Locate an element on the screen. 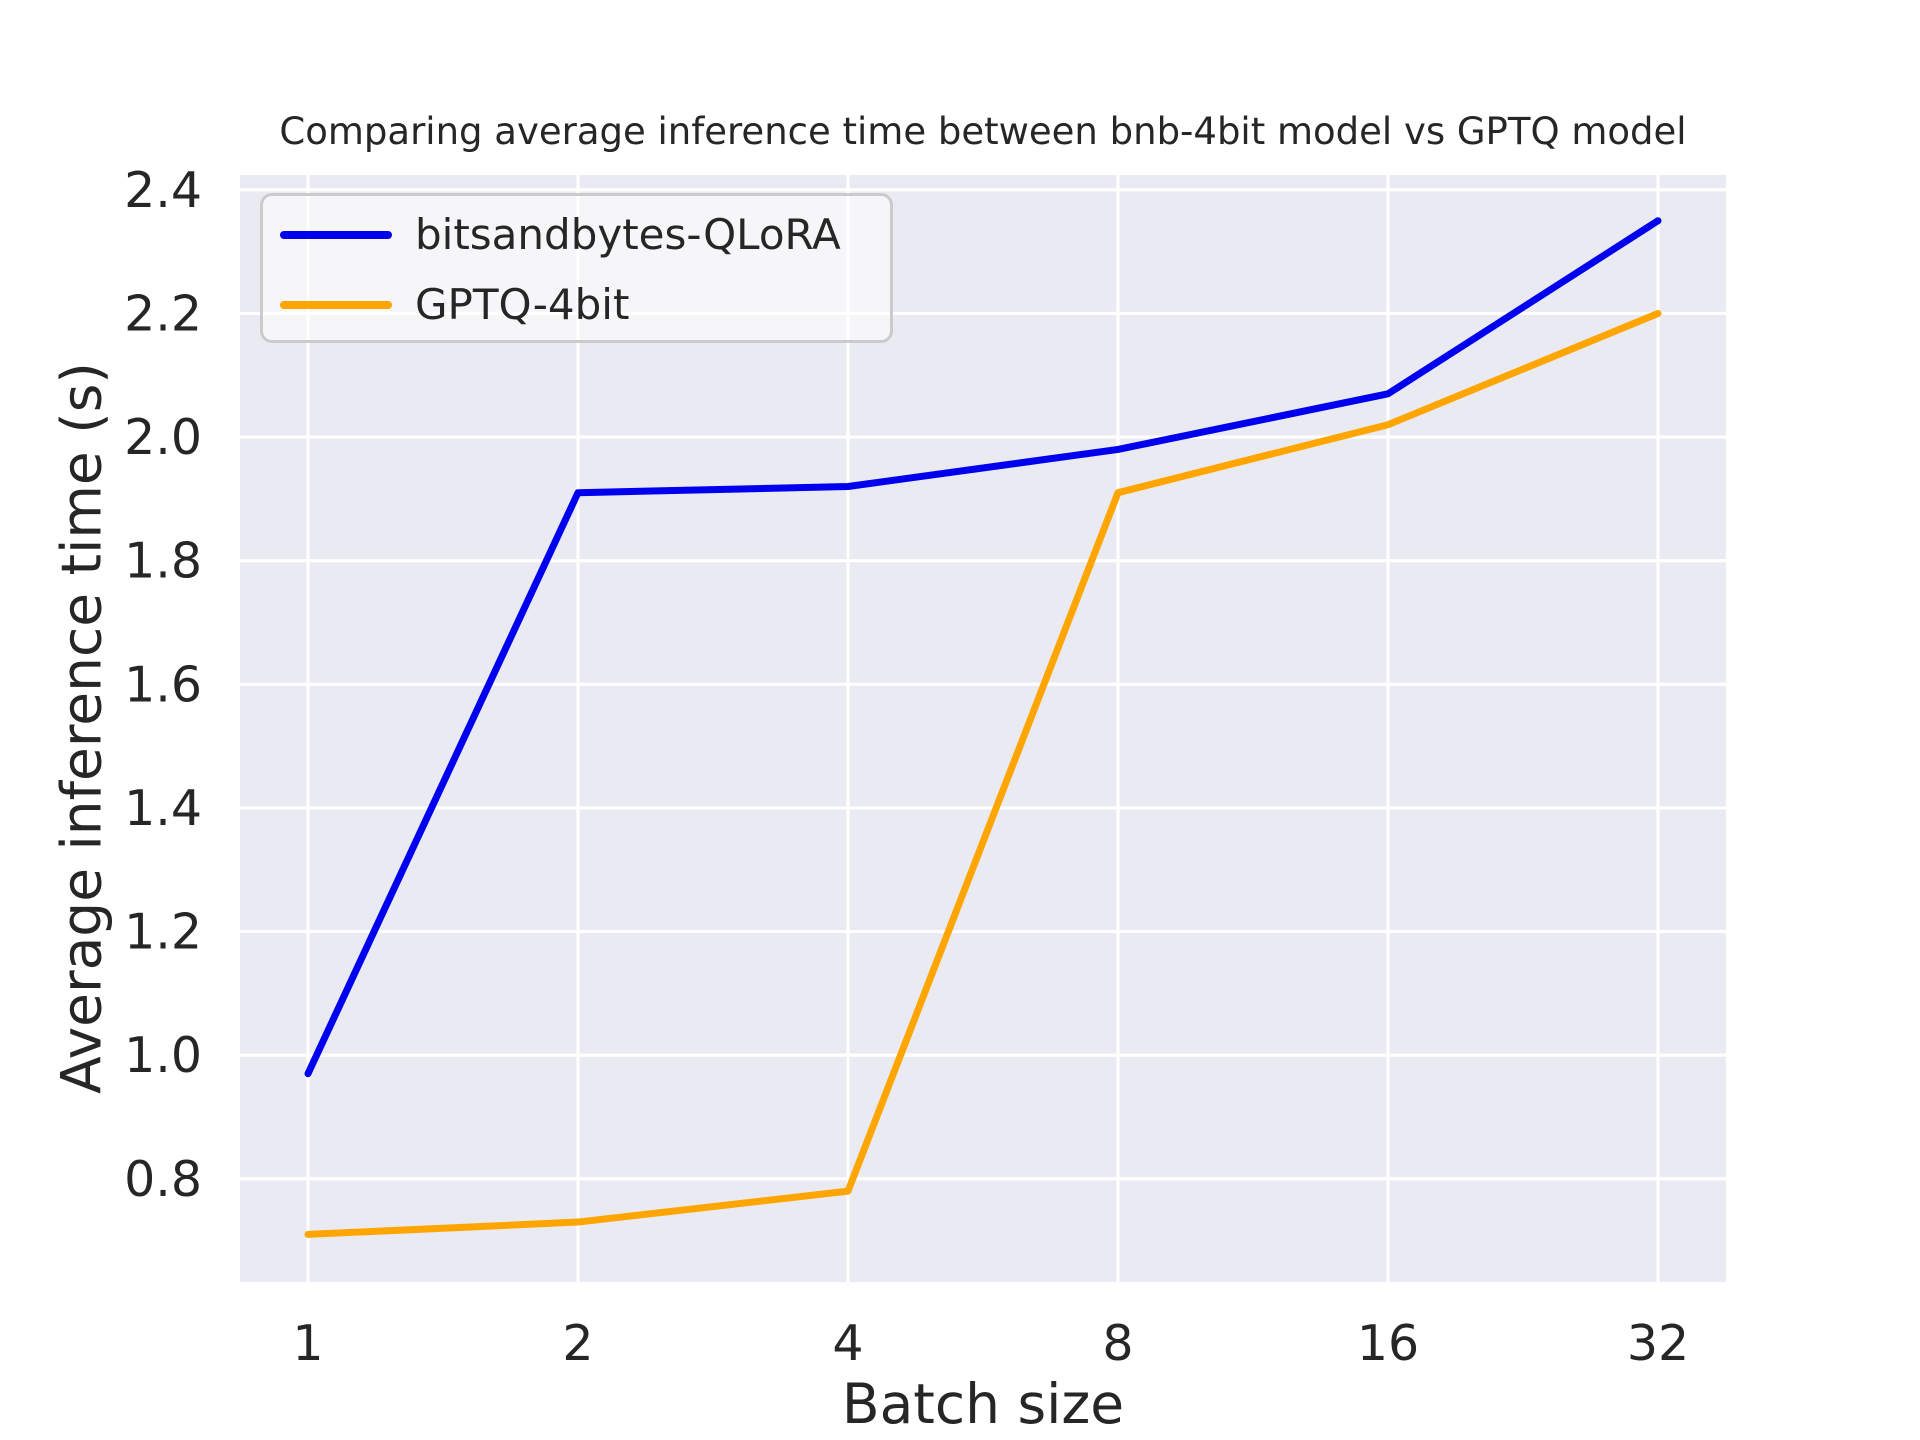  y-tick-label: 2.4 is located at coordinates (163, 190).